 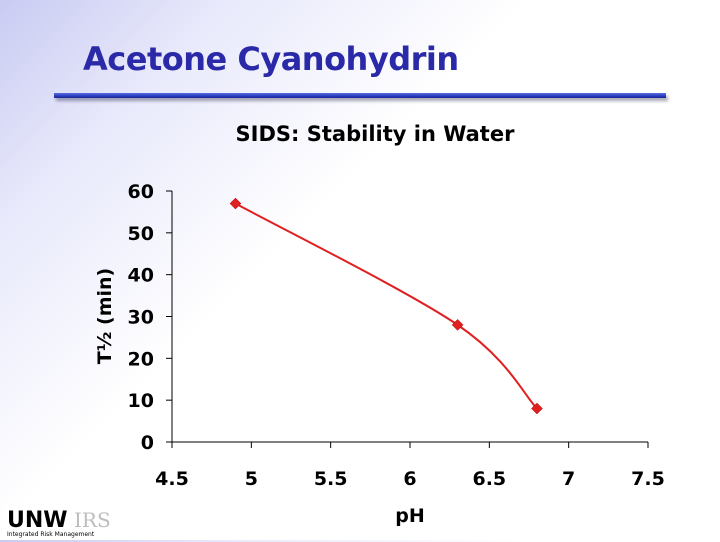 I want to click on x-tick-label: 5.5, so click(x=331, y=479).